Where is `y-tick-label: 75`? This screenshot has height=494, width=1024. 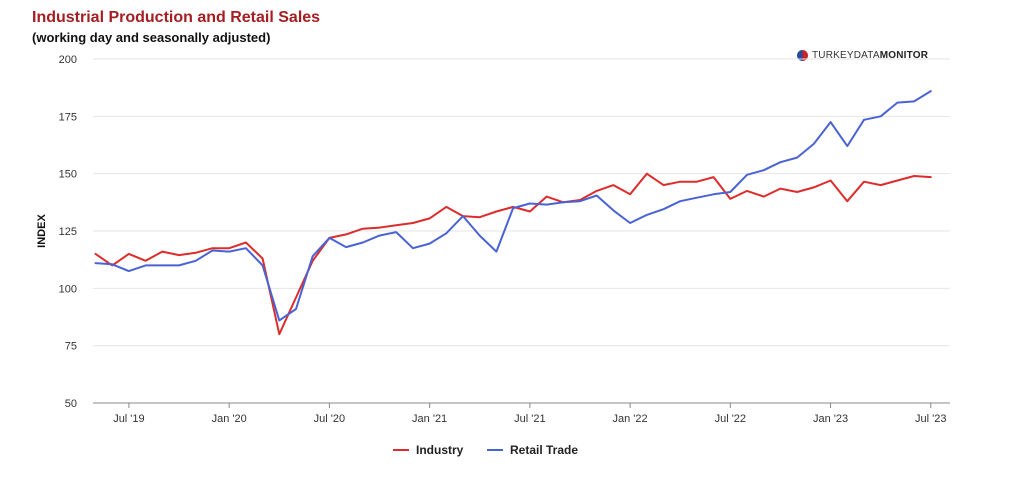
y-tick-label: 75 is located at coordinates (71, 347).